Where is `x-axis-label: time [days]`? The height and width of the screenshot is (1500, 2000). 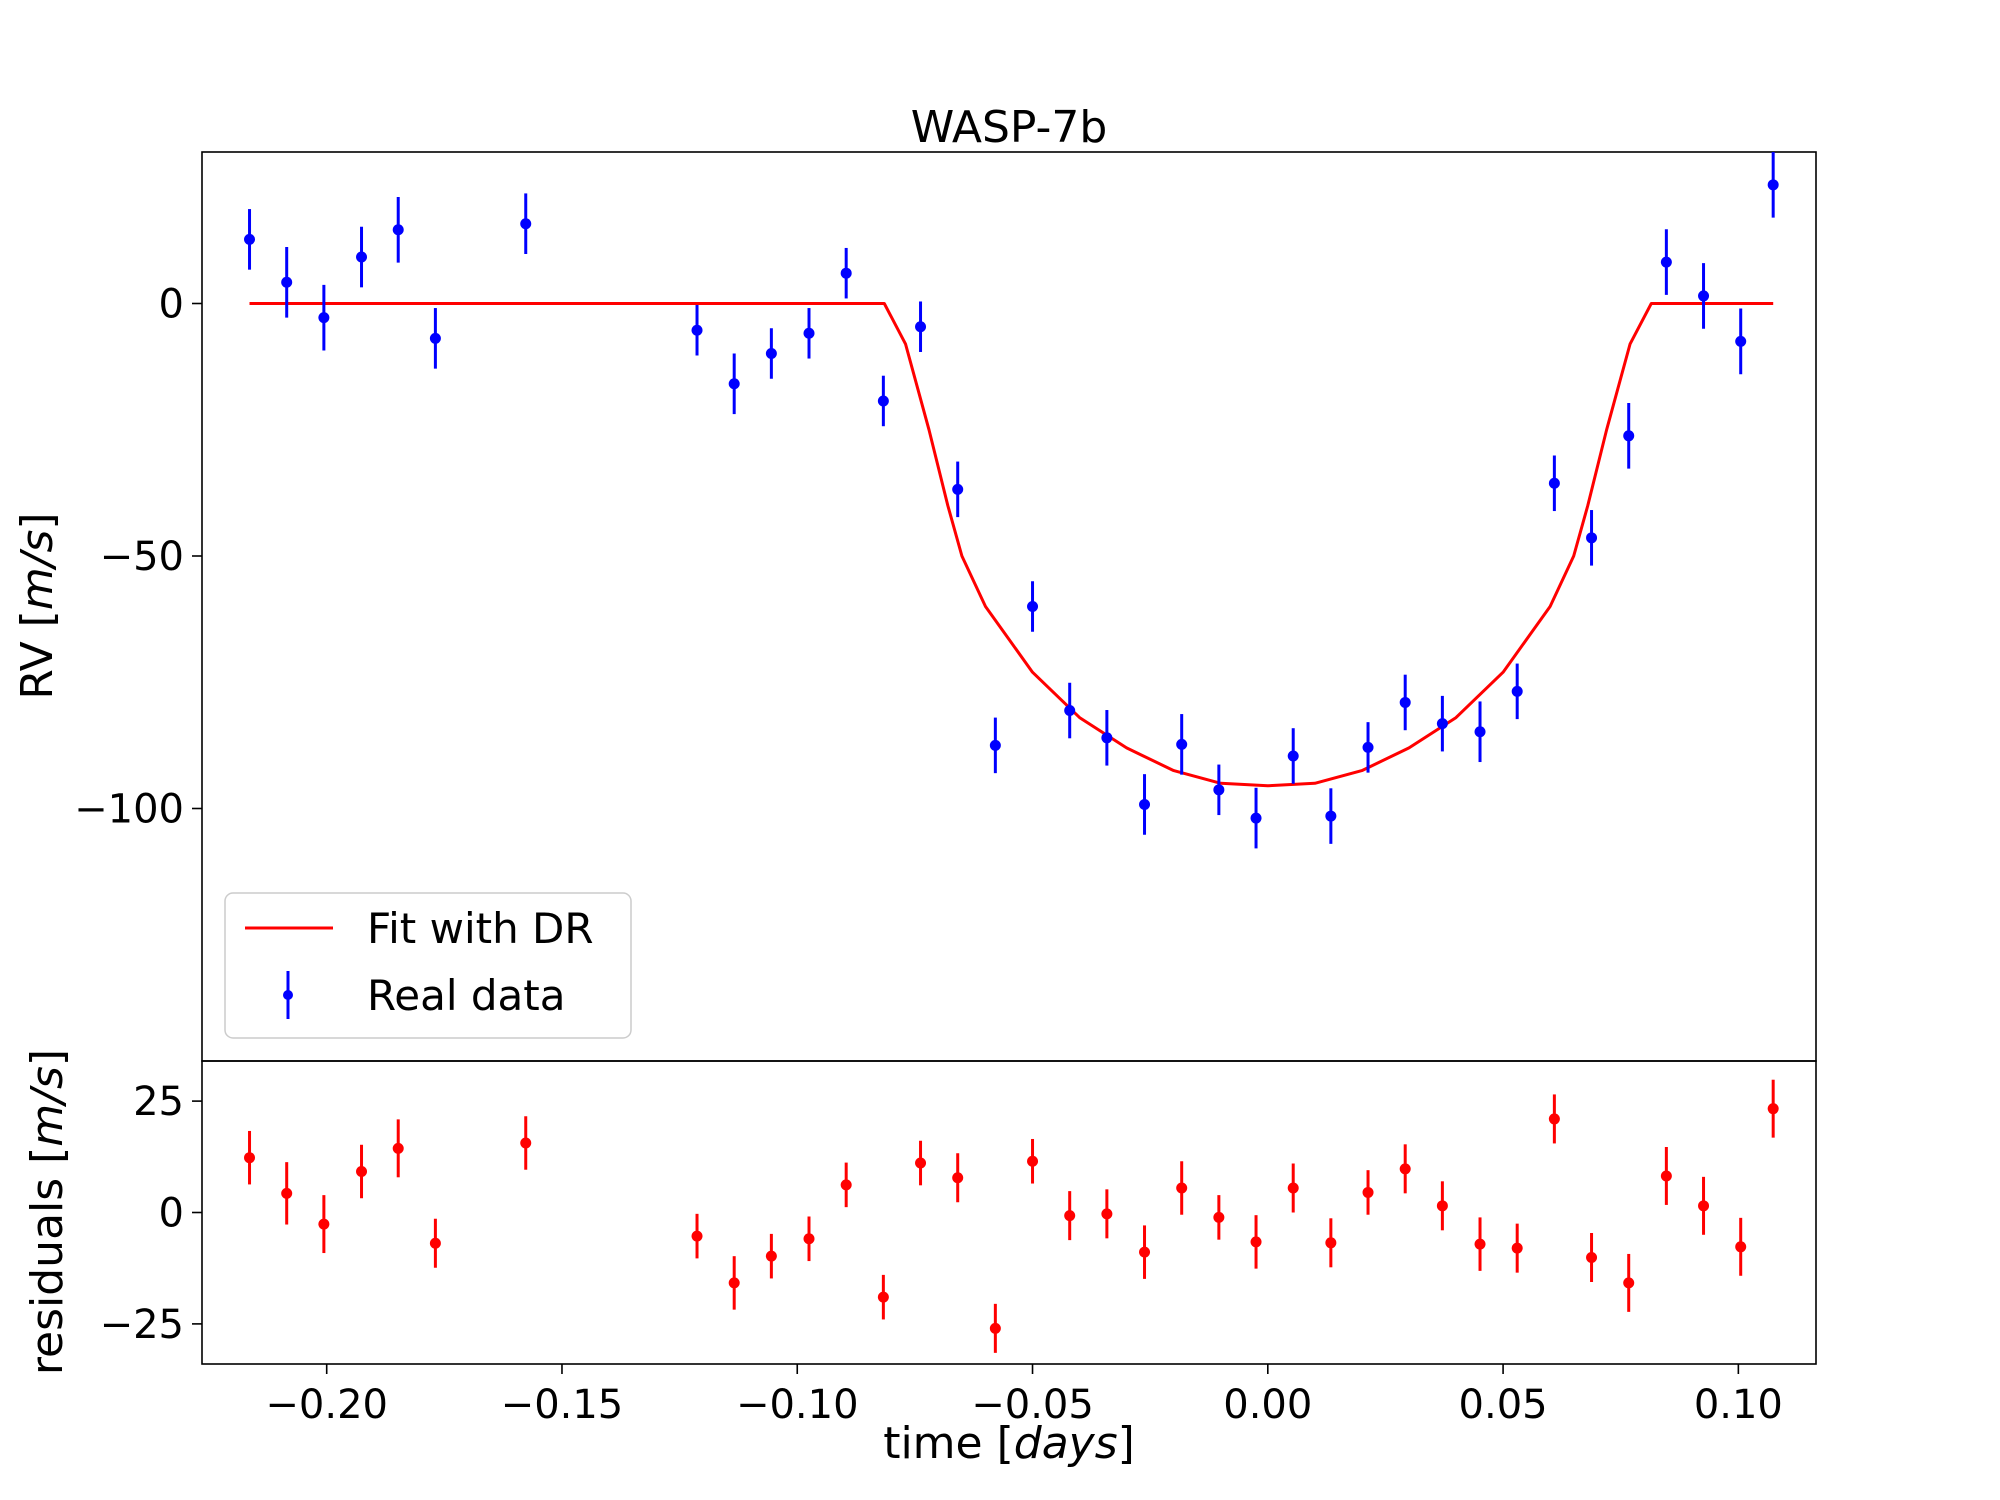
x-axis-label: time [days] is located at coordinates (1009, 1443).